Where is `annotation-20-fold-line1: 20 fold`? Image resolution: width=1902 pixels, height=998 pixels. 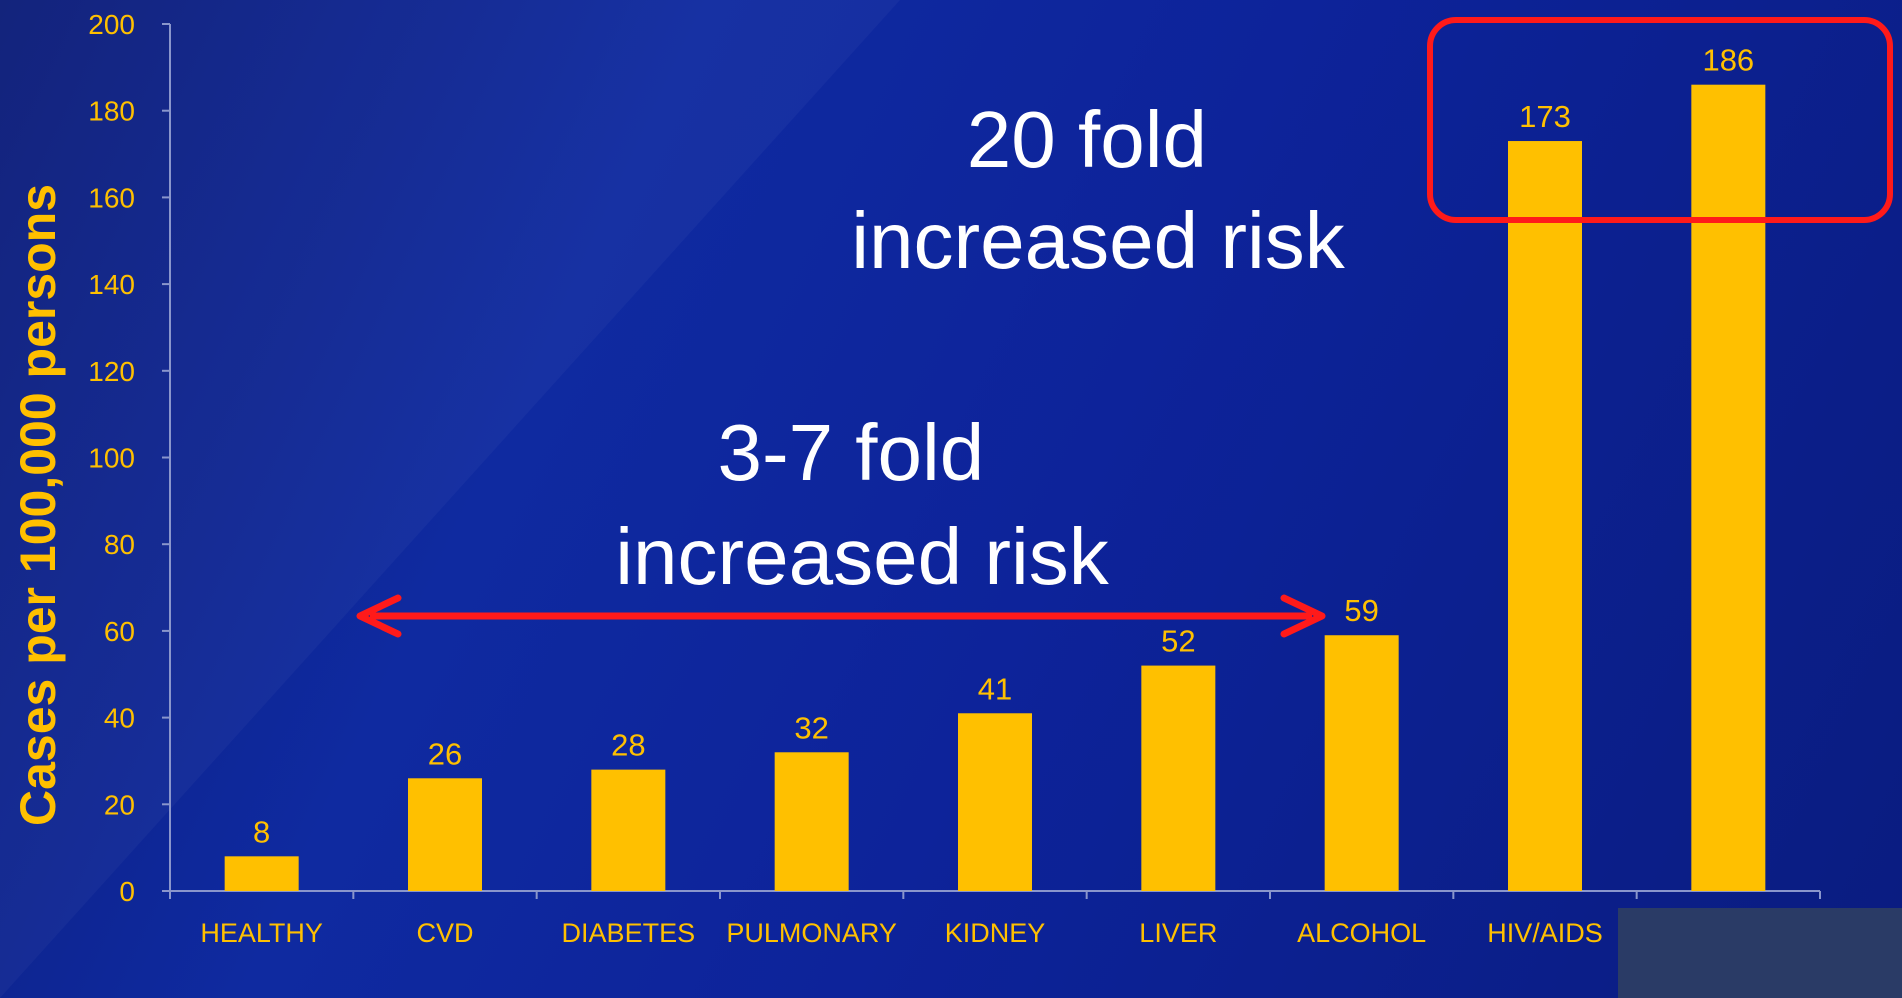 annotation-20-fold-line1: 20 fold is located at coordinates (1087, 139).